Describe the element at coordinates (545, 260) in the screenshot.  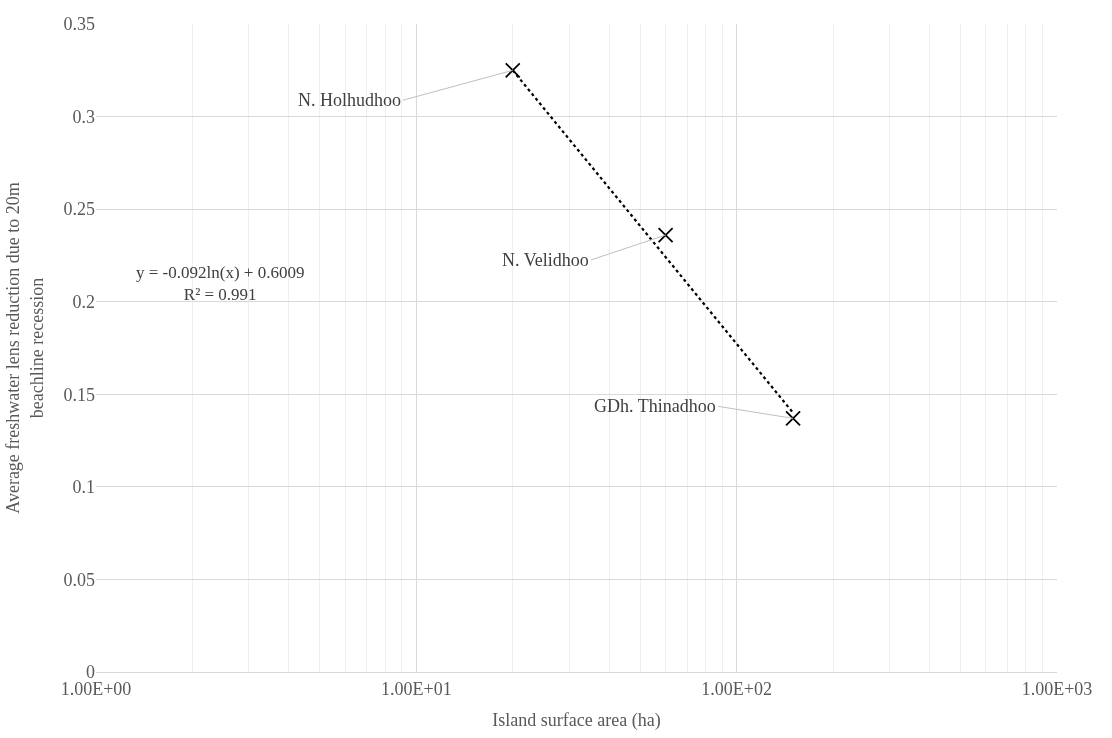
I see `annotation: N. Velidhoo` at that location.